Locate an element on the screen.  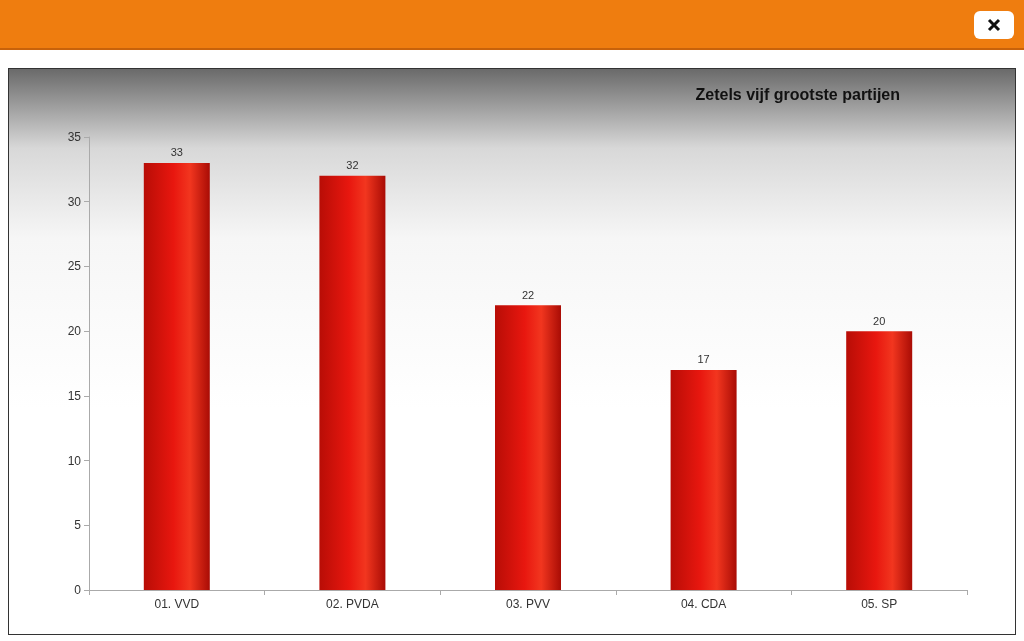
data-label: 20 is located at coordinates (879, 320).